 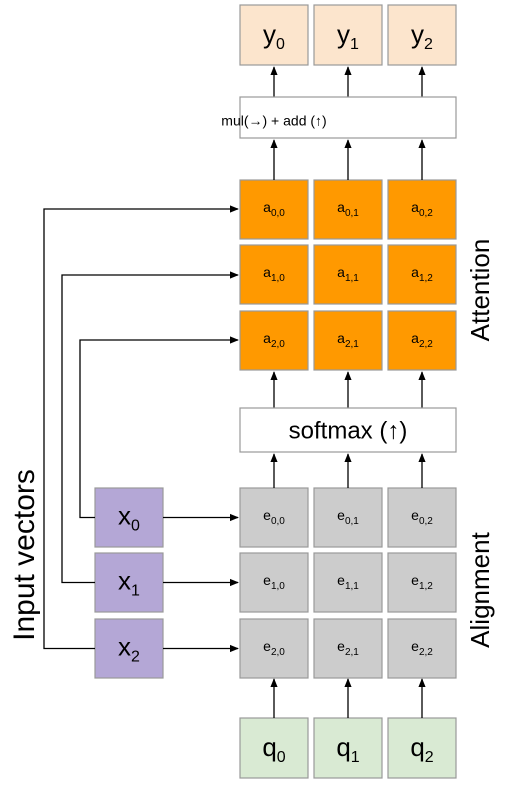 What do you see at coordinates (348, 117) in the screenshot?
I see `combine-box` at bounding box center [348, 117].